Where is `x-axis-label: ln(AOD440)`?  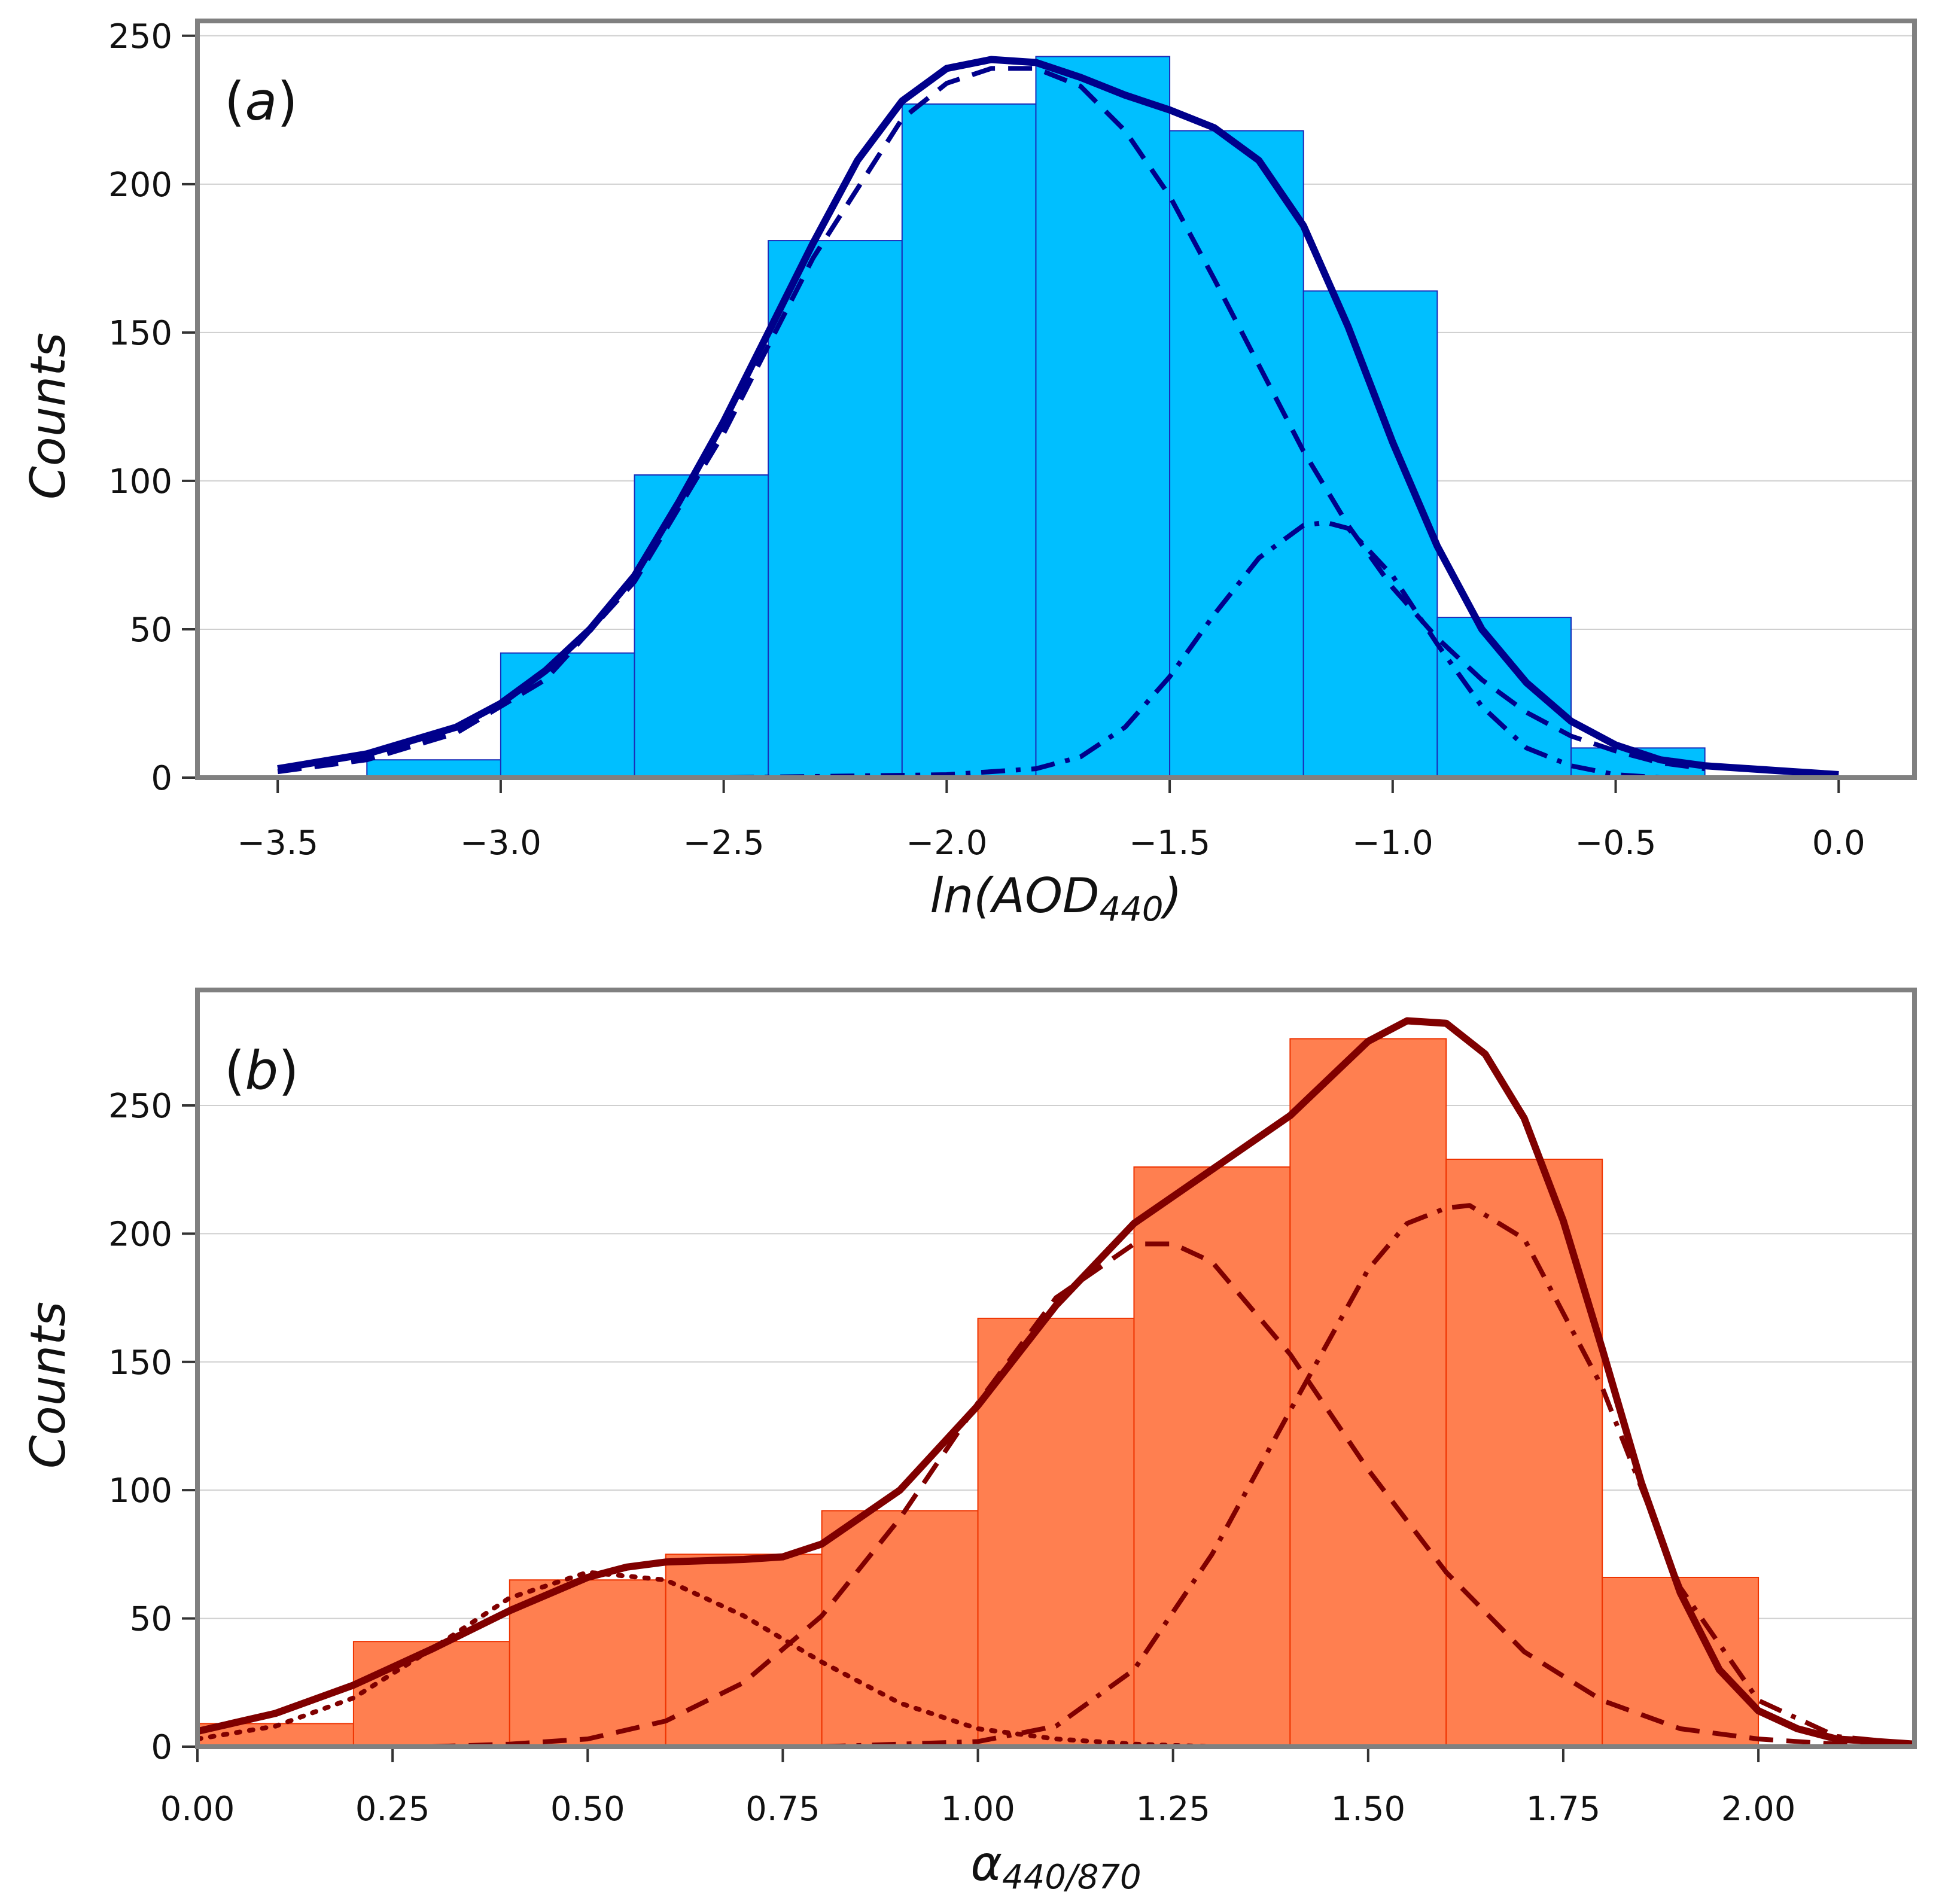 x-axis-label: ln(AOD440) is located at coordinates (1056, 898).